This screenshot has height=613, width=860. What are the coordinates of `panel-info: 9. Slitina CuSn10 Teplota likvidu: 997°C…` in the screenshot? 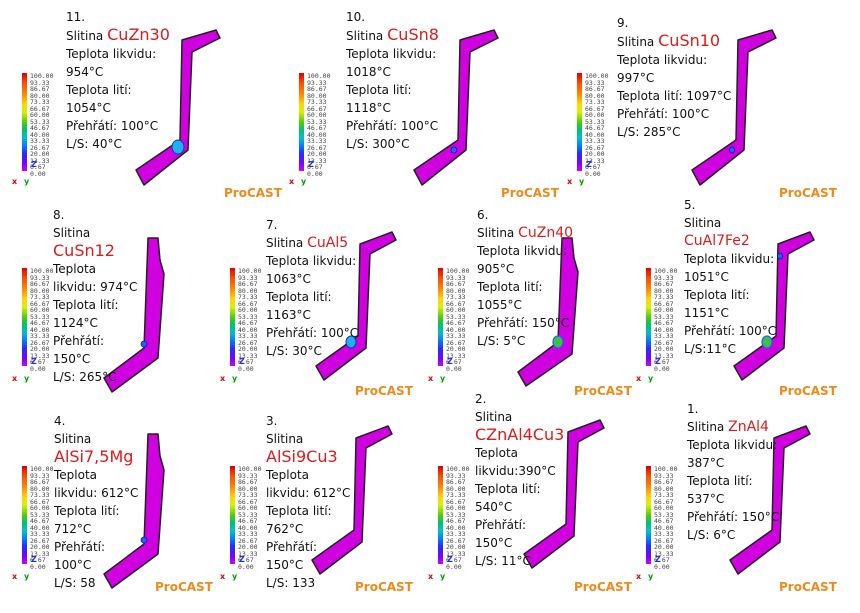 It's located at (674, 77).